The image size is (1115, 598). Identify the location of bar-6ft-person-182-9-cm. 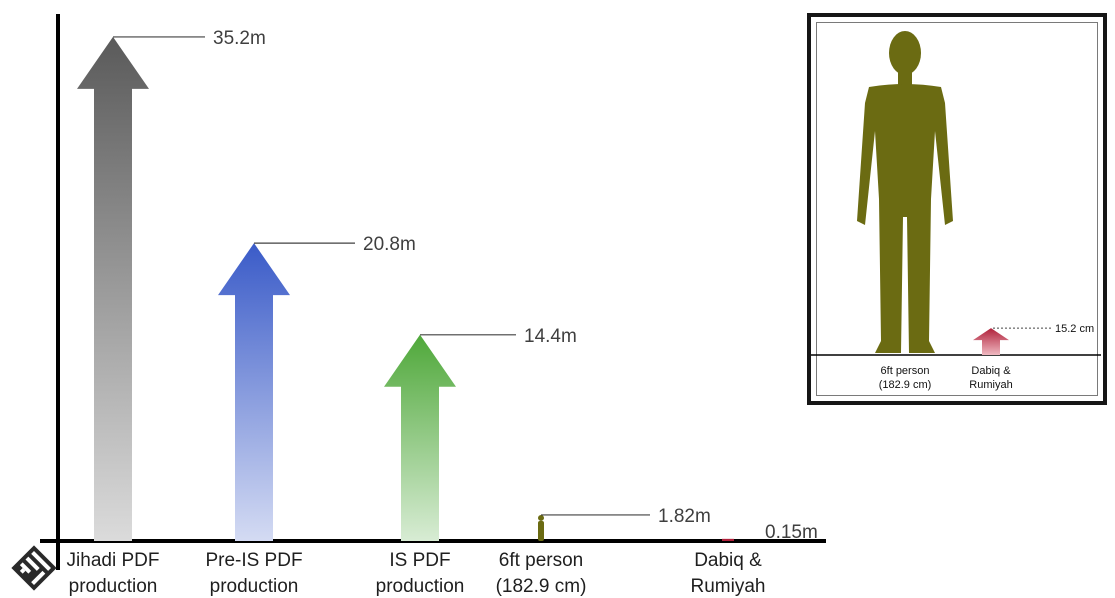
(541, 527).